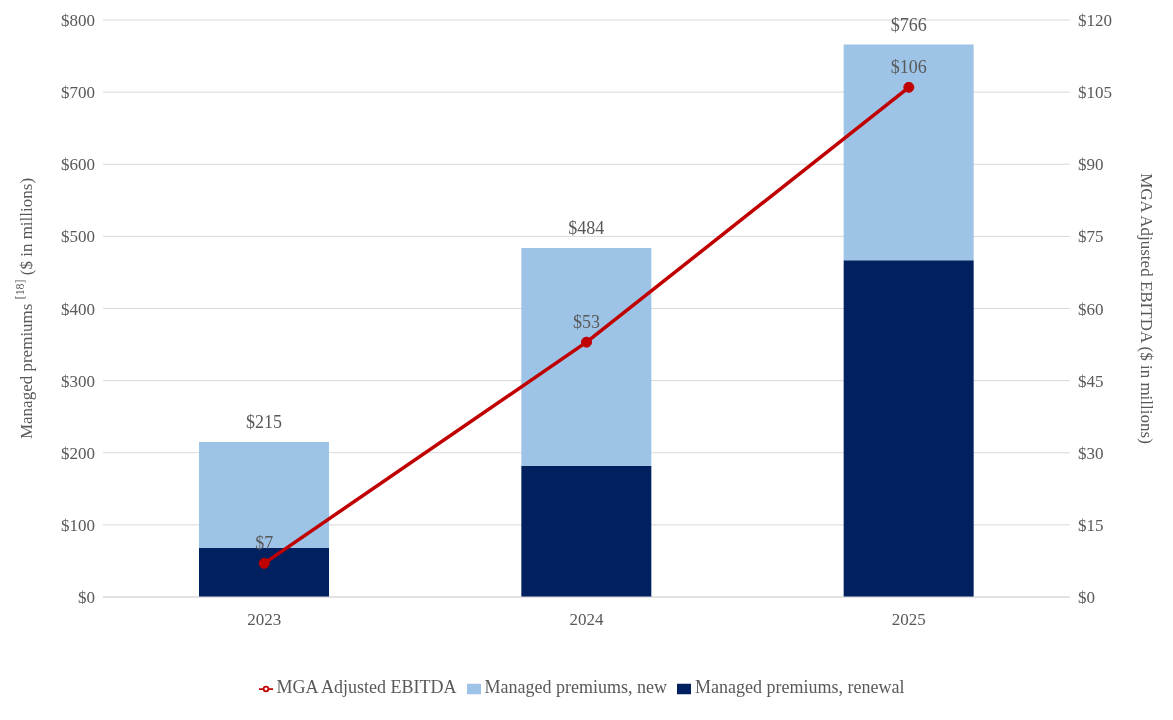 The image size is (1173, 720). Describe the element at coordinates (586, 227) in the screenshot. I see `total-label: $484` at that location.